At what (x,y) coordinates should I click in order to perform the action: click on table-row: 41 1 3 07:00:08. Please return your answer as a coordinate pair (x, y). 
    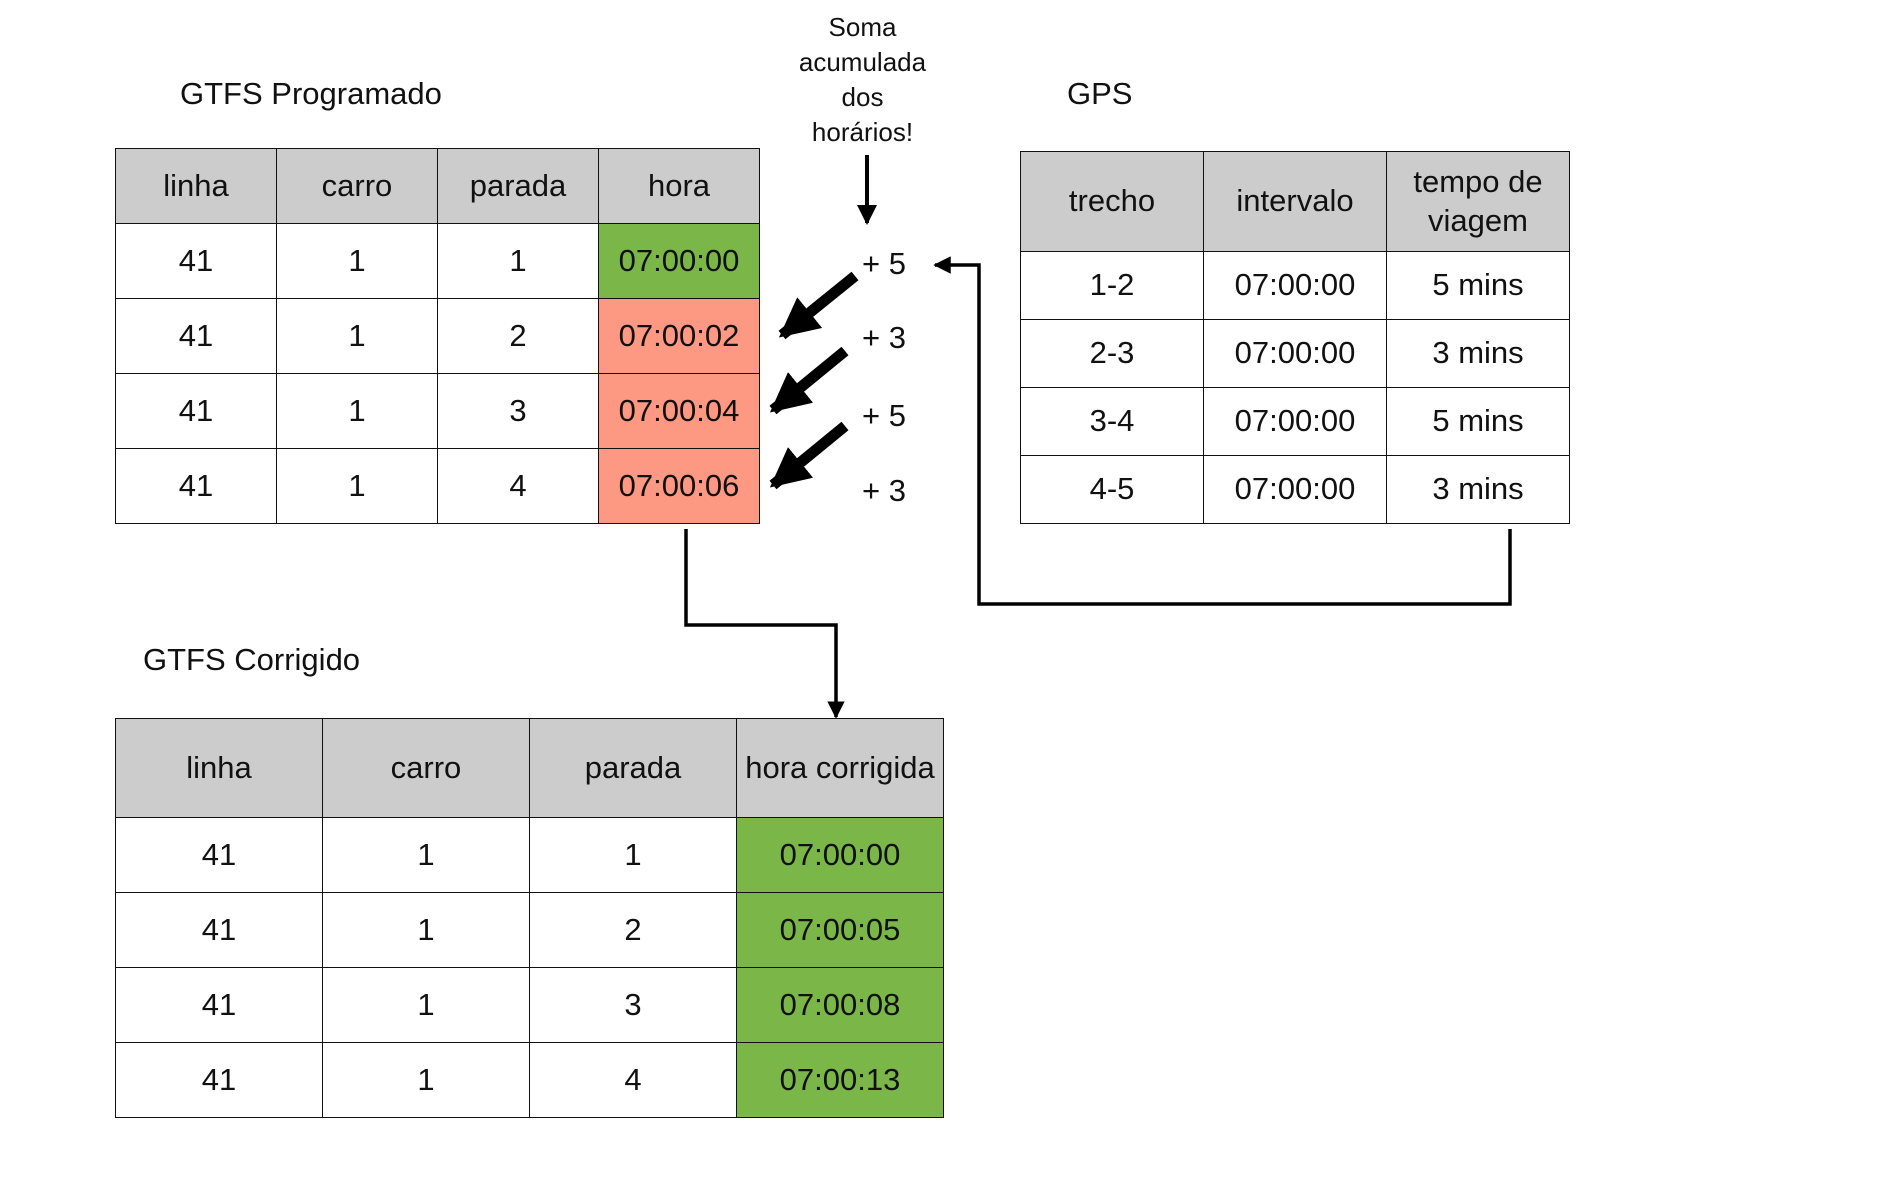
    Looking at the image, I should click on (529, 1005).